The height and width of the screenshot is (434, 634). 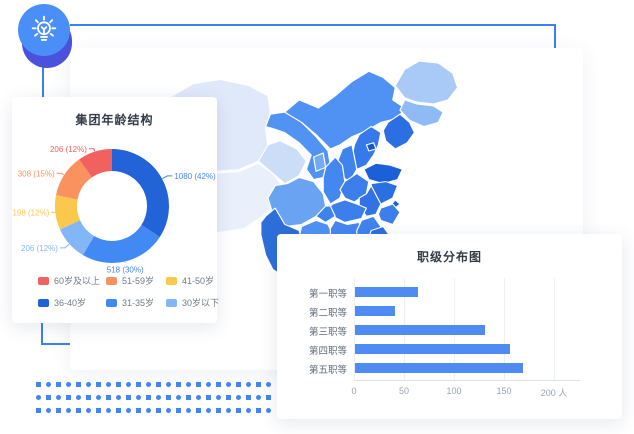 I want to click on province-qinghai, so click(x=282, y=162).